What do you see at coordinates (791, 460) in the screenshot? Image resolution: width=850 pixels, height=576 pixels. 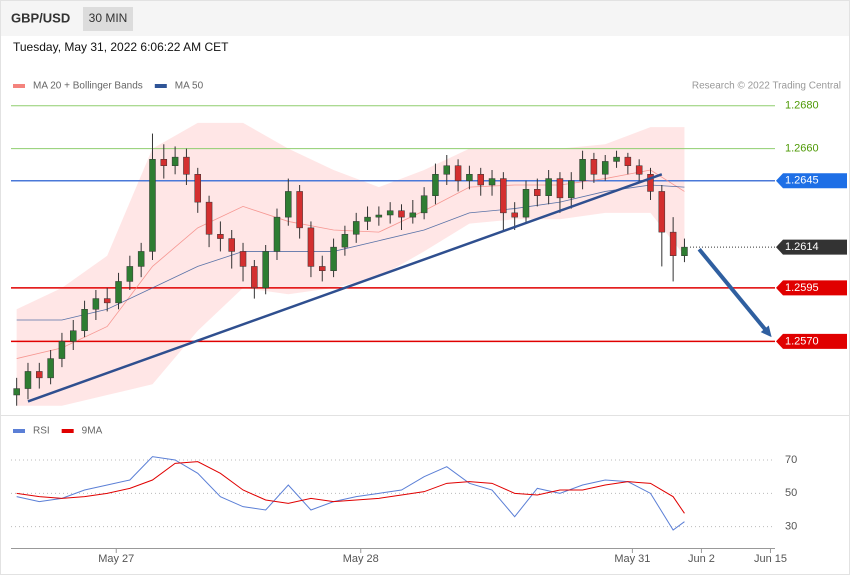 I see `y-tick-label: 70` at bounding box center [791, 460].